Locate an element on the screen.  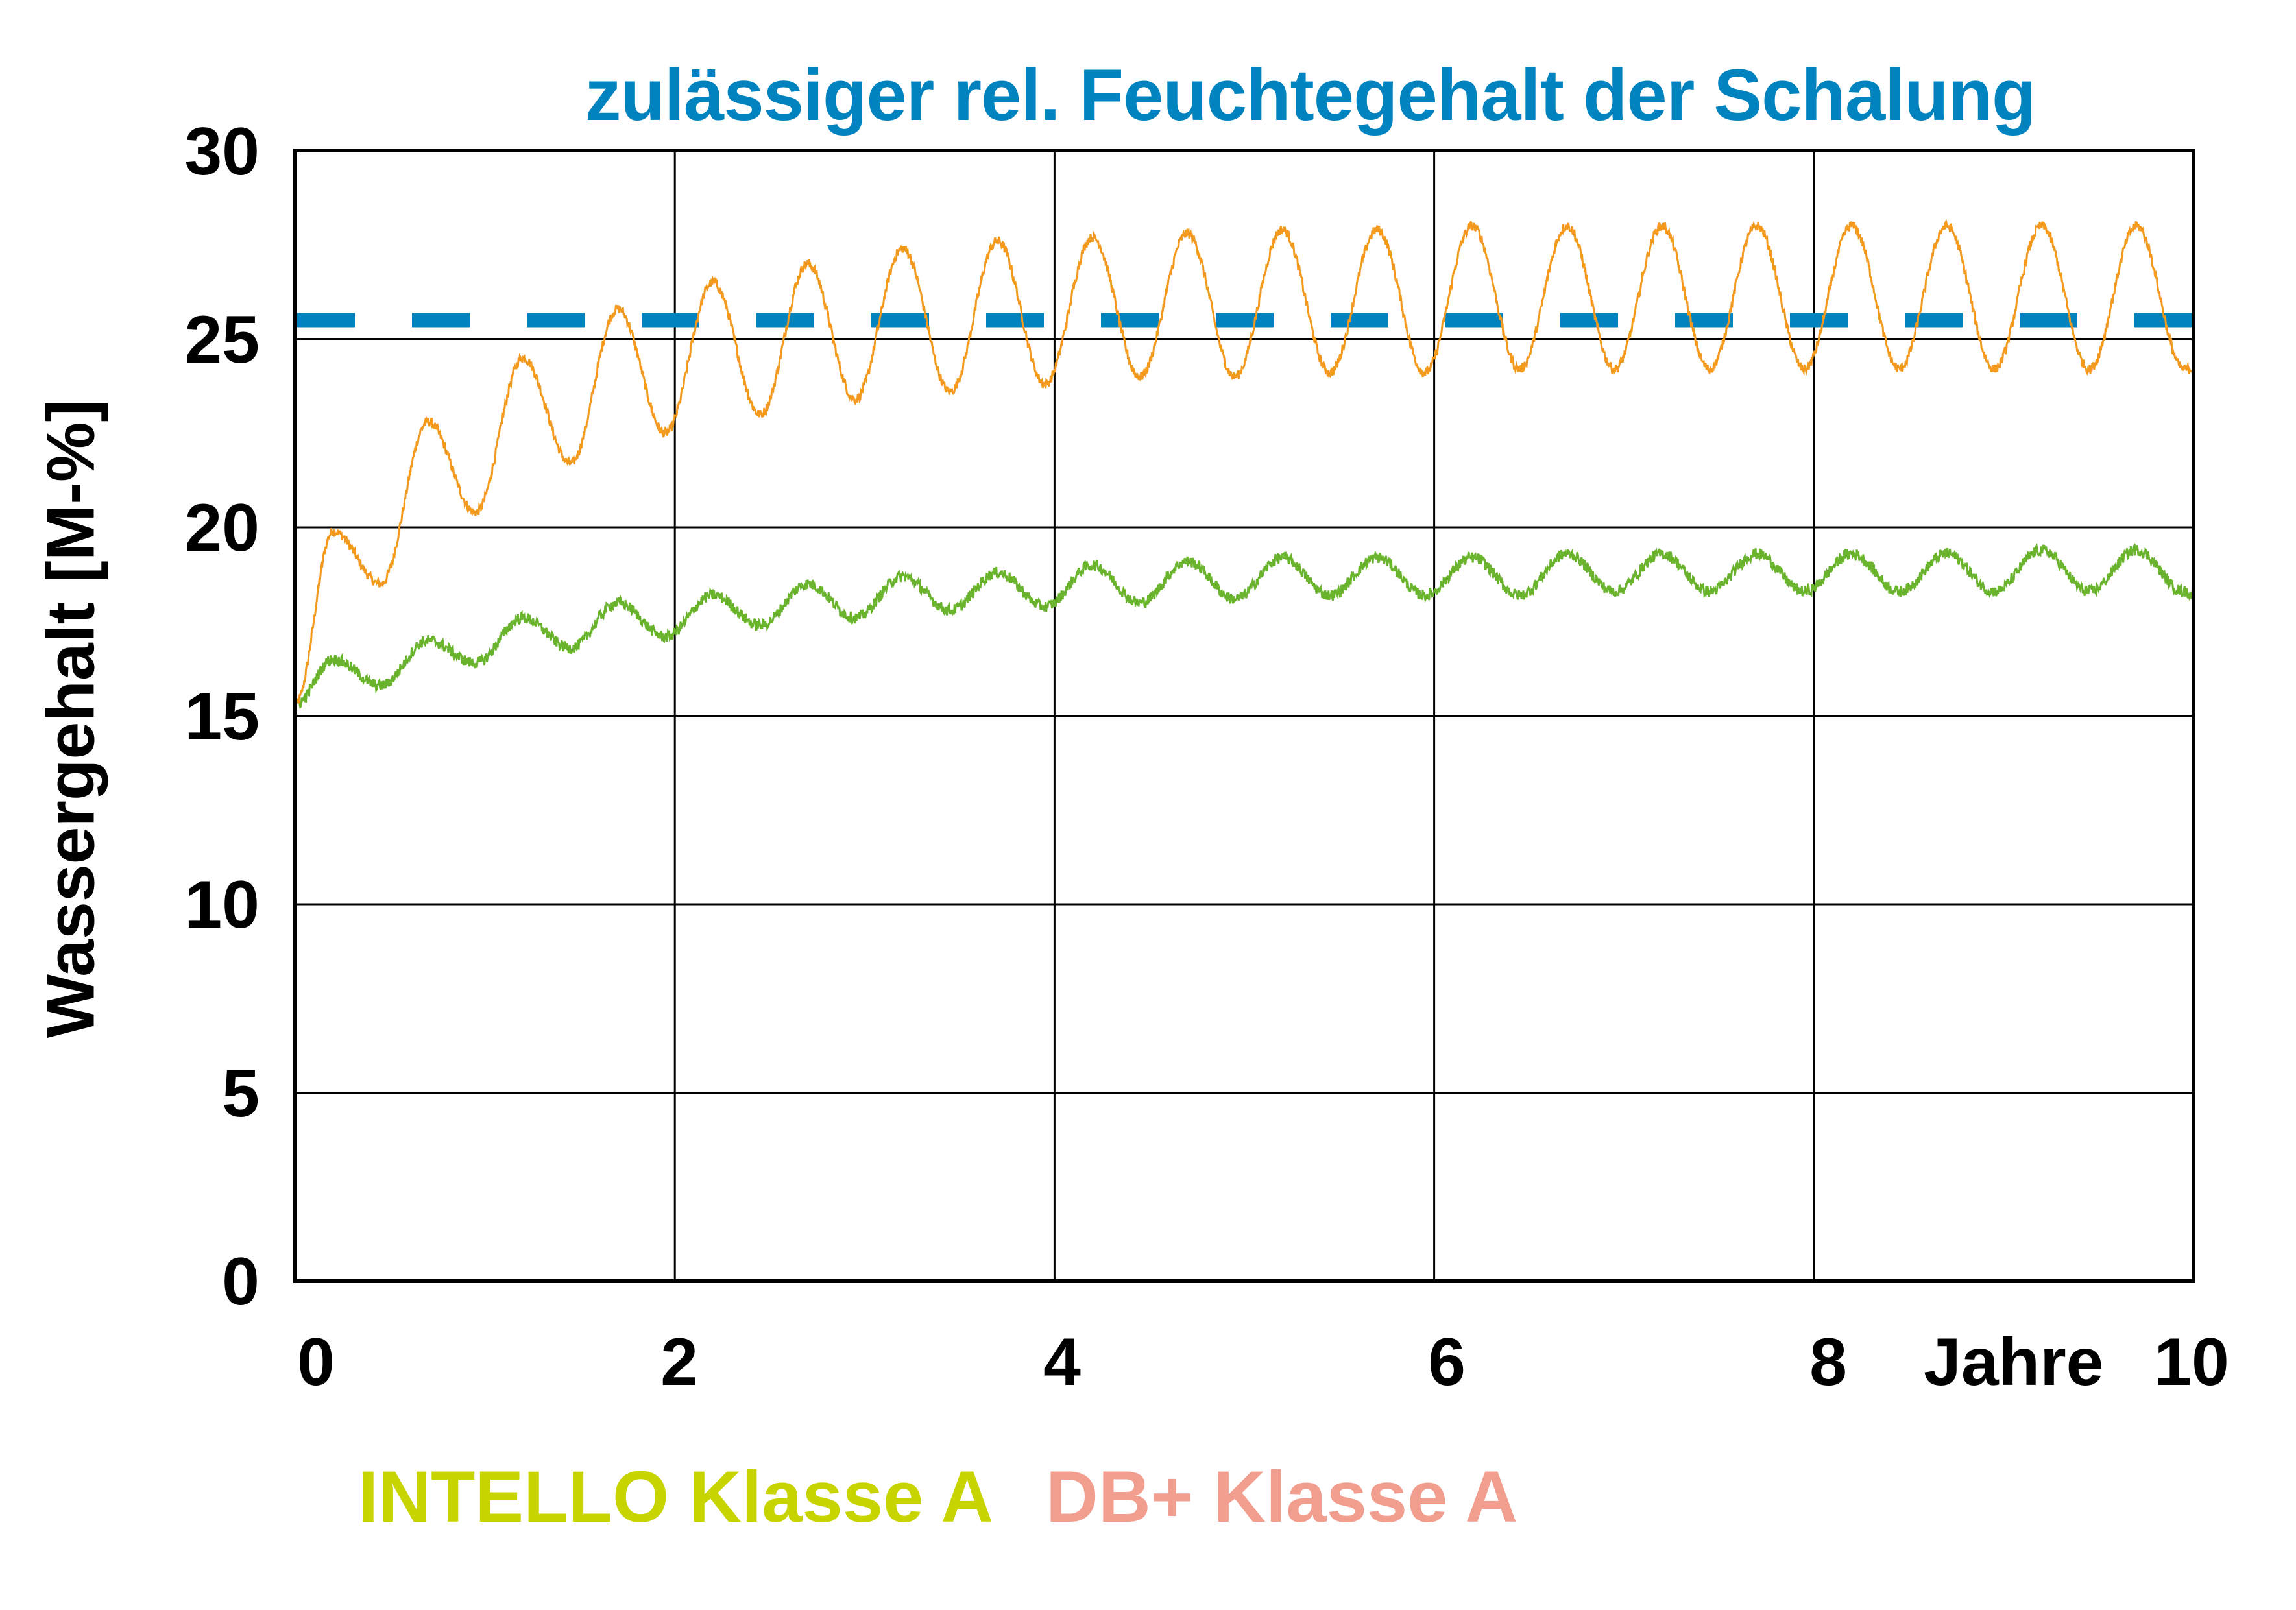
x-tick-4: 4 is located at coordinates (1062, 1362).